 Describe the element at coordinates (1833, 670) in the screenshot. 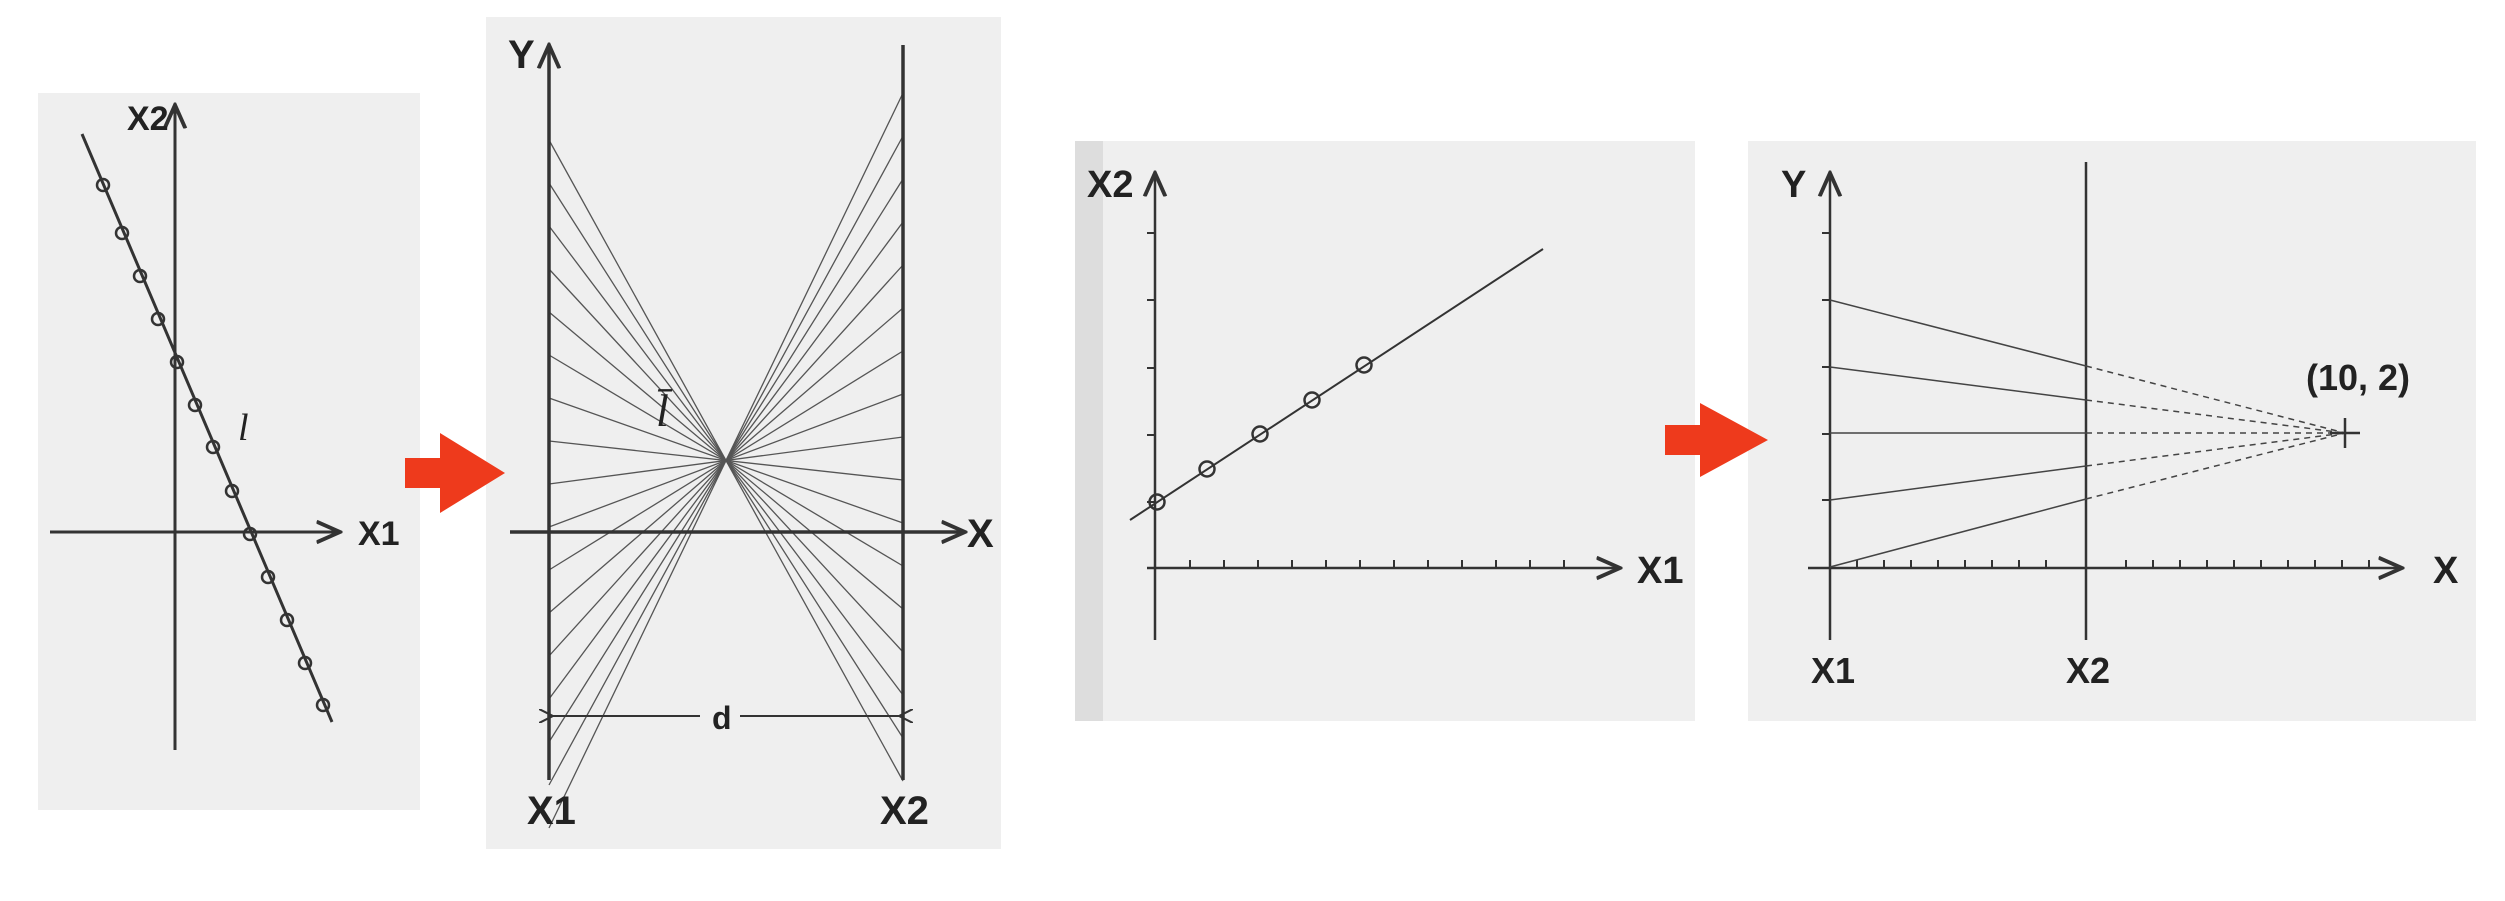

I see `p4-x1-label: X1` at that location.